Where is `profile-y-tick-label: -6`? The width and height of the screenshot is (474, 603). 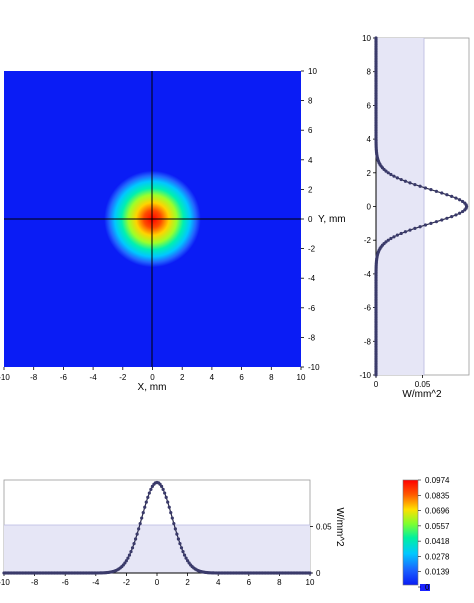 profile-y-tick-label: -6 is located at coordinates (368, 308).